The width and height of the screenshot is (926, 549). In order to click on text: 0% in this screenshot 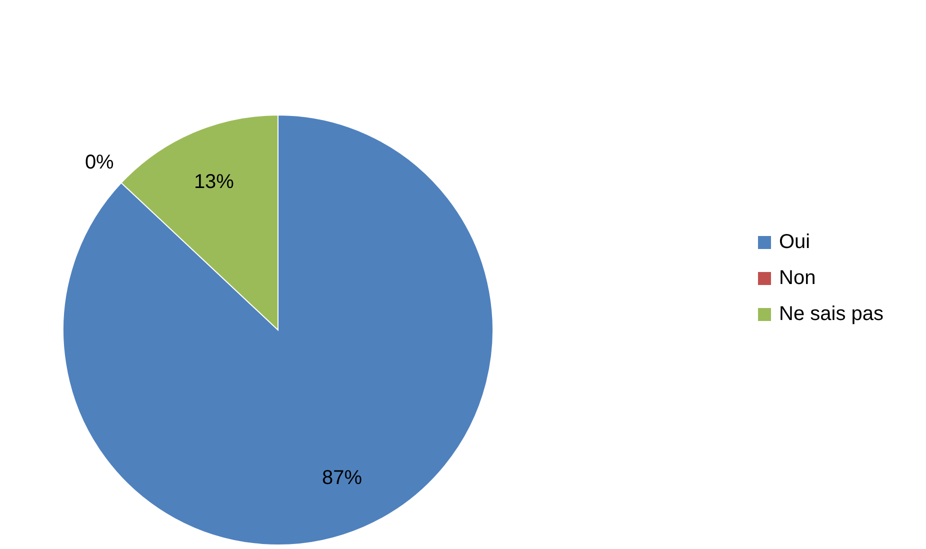, I will do `click(99, 162)`.